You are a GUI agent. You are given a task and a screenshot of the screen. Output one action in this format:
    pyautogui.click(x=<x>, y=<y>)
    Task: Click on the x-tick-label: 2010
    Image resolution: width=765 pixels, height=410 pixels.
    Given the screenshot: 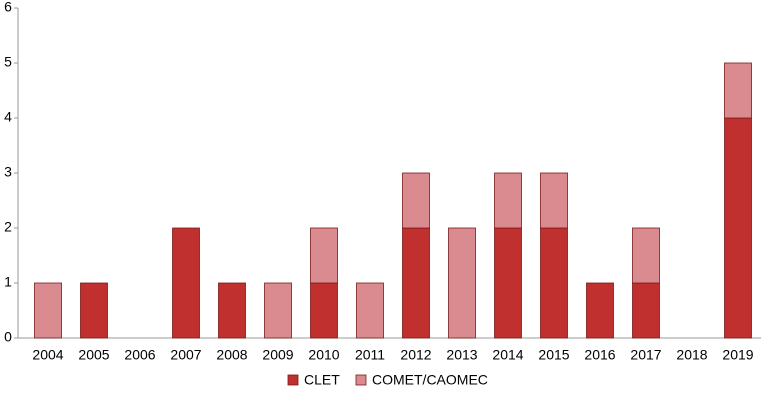 What is the action you would take?
    pyautogui.click(x=323, y=355)
    